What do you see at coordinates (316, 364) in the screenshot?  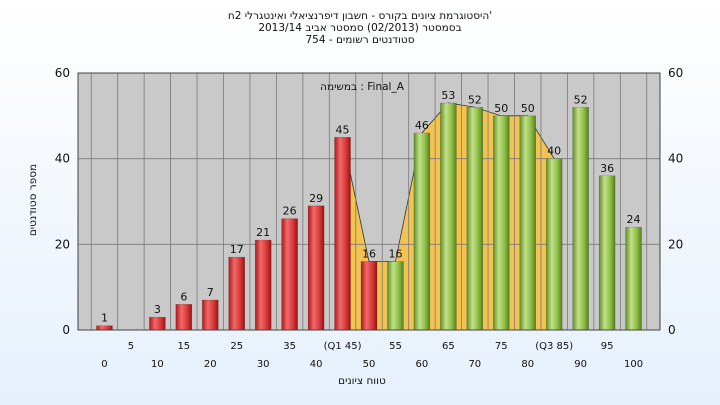 I see `x-tick-label: 40` at bounding box center [316, 364].